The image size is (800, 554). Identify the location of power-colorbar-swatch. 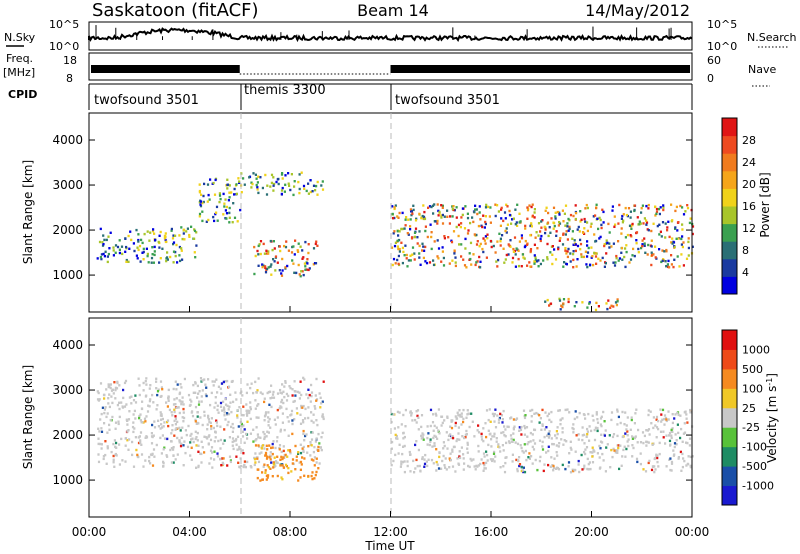
(729, 197).